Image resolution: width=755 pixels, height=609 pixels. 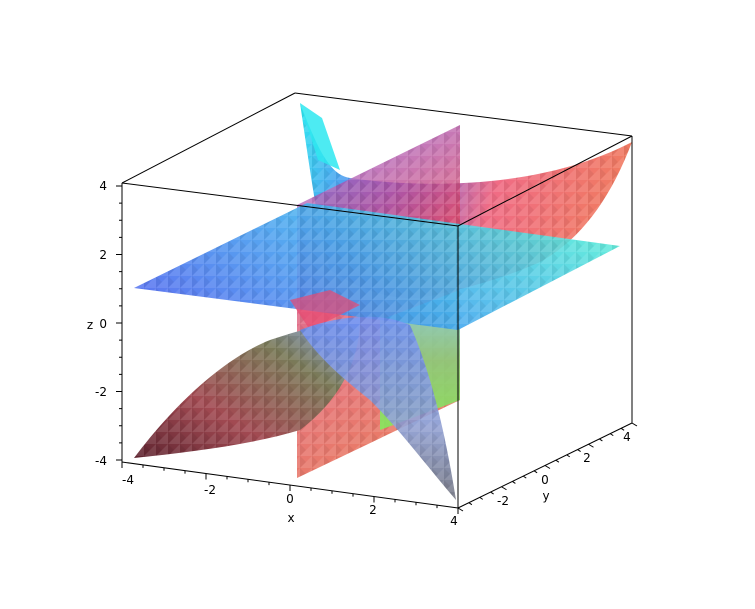 I want to click on z-tick-labels: 4 2 0 -2 -4, so click(x=101, y=323).